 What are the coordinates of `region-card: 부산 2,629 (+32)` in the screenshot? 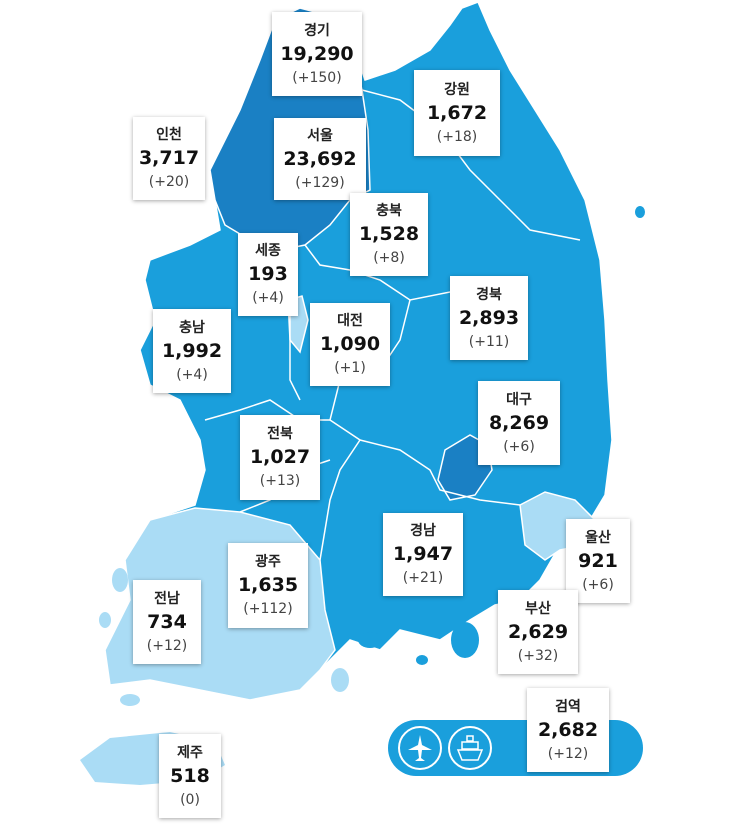 It's located at (538, 632).